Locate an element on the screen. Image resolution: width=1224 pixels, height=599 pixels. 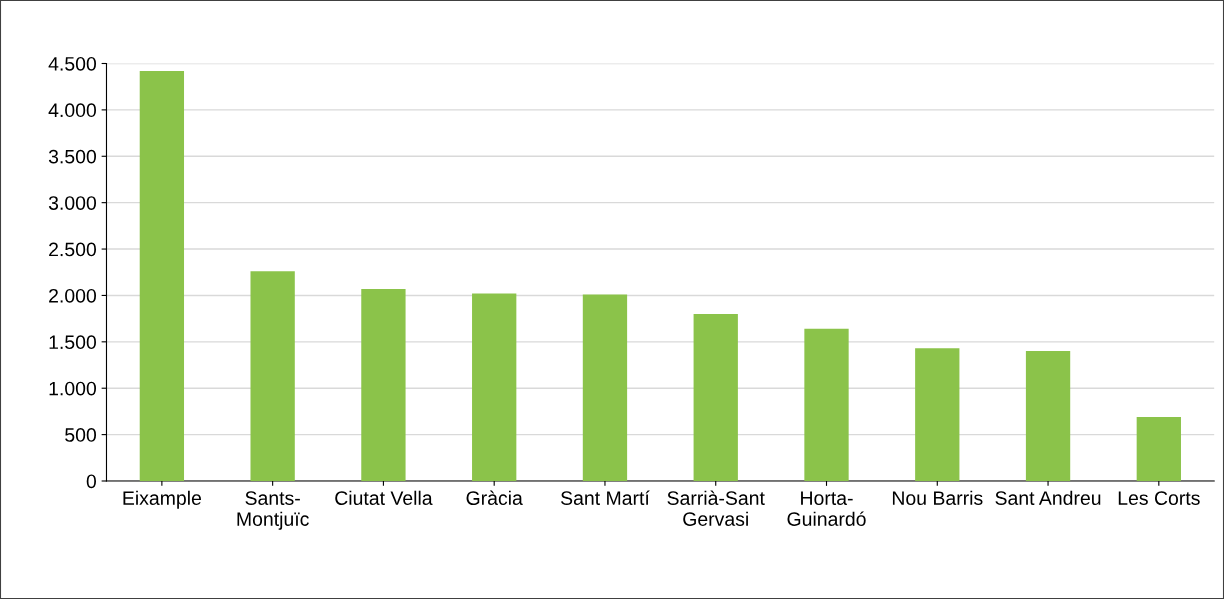
y-tick-label: 0 is located at coordinates (91, 481).